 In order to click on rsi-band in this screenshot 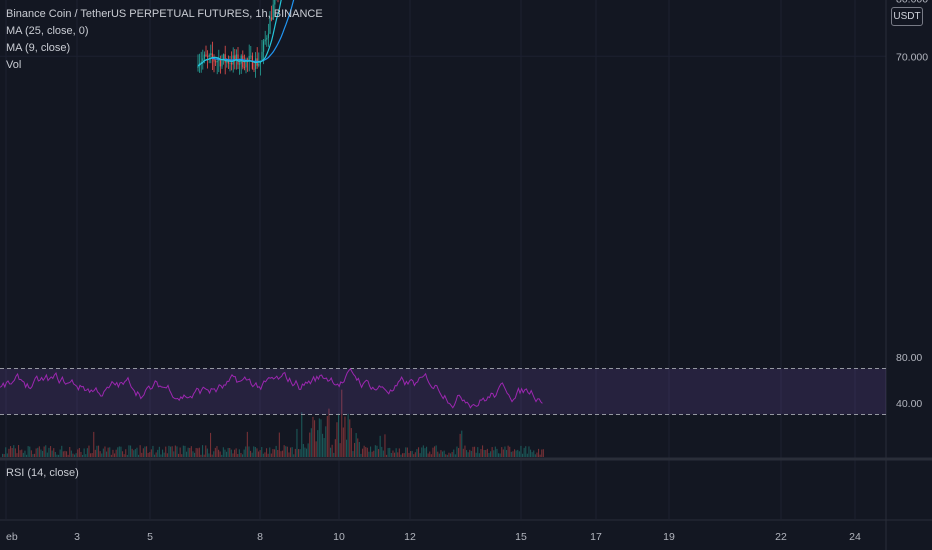, I will do `click(443, 391)`.